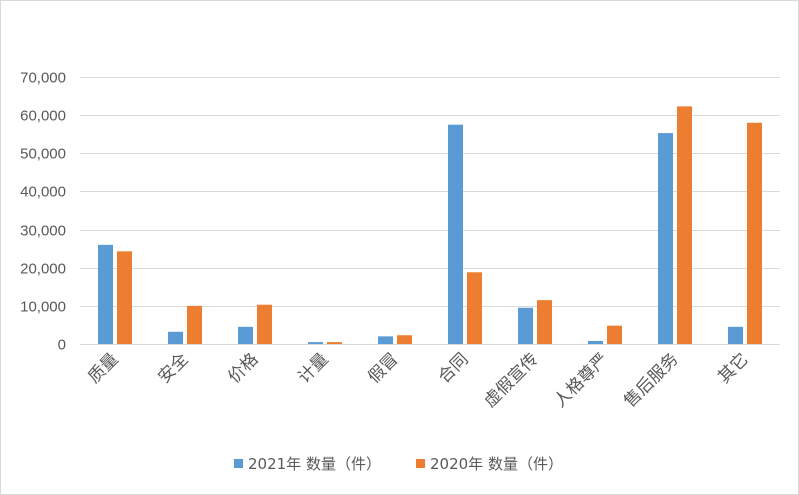  What do you see at coordinates (314, 464) in the screenshot?
I see `legend-label: 2021年 数量（件）` at bounding box center [314, 464].